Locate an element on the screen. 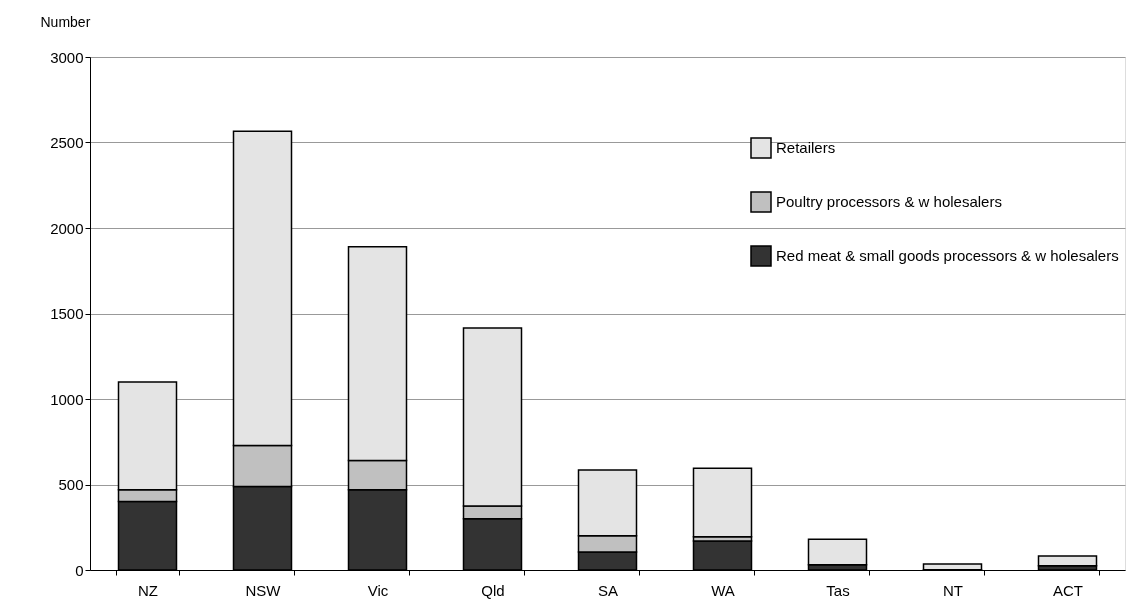 The width and height of the screenshot is (1140, 607). legend-label: Retailers is located at coordinates (806, 147).